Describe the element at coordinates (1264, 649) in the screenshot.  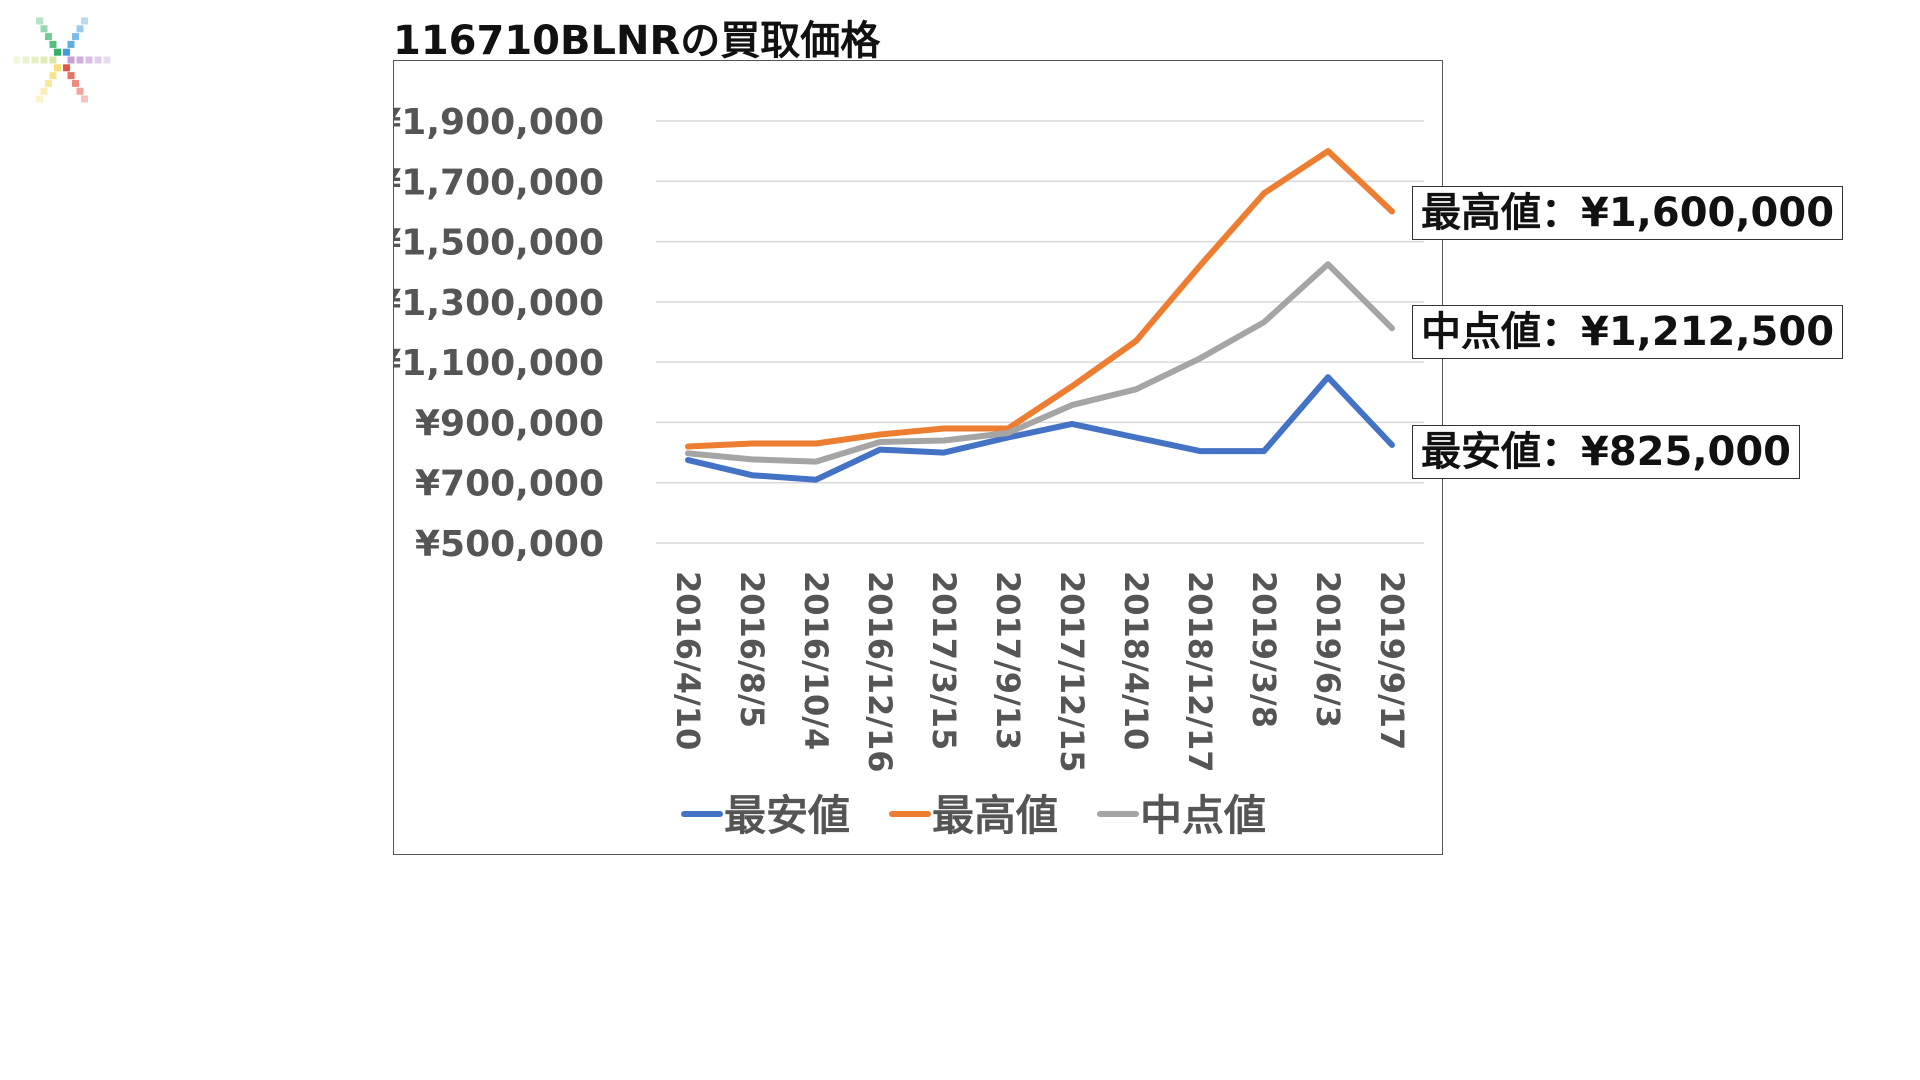
I see `x-tick-label: 2019/3/8` at that location.